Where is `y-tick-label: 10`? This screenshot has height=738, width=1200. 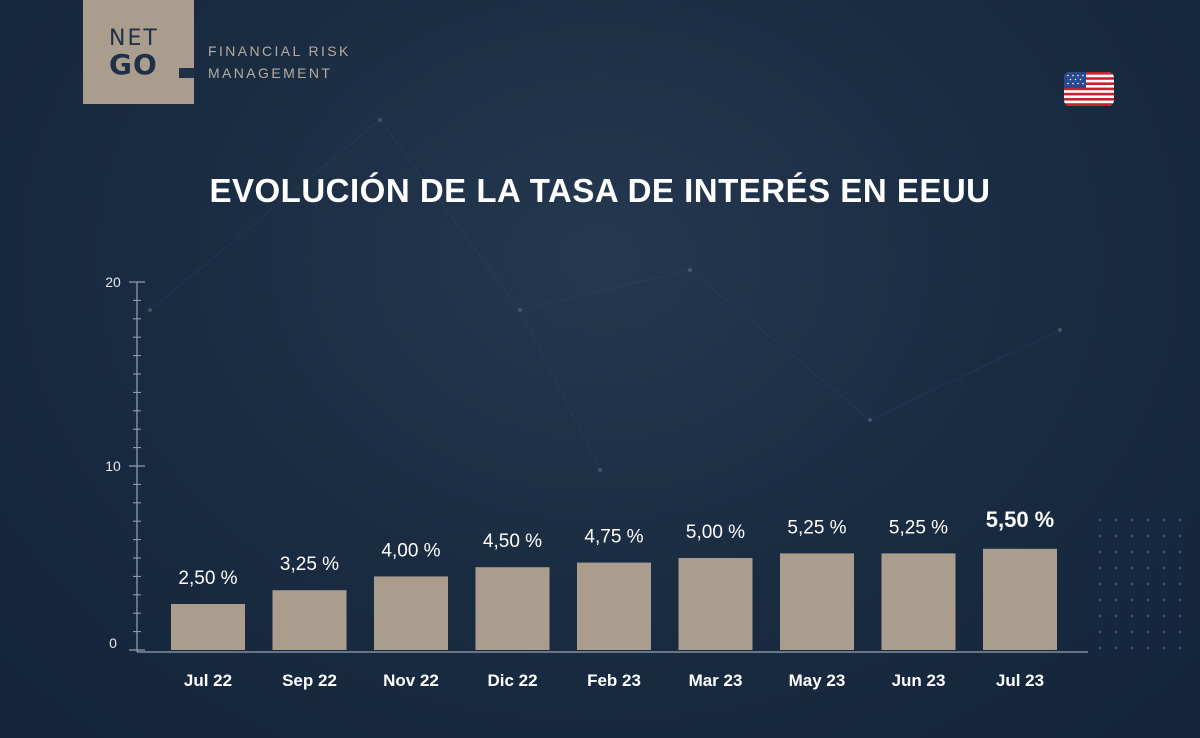 y-tick-label: 10 is located at coordinates (113, 466).